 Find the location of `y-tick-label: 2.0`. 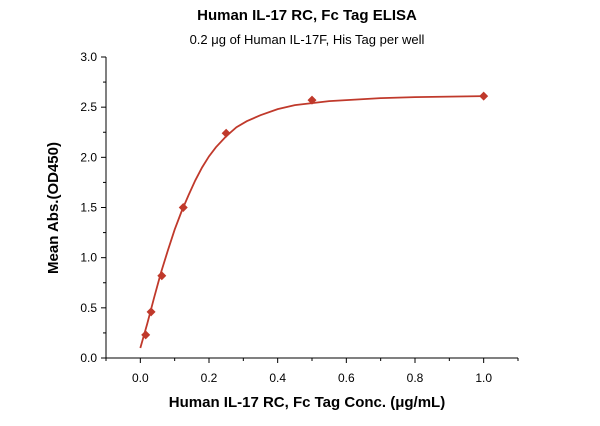

y-tick-label: 2.0 is located at coordinates (88, 157).